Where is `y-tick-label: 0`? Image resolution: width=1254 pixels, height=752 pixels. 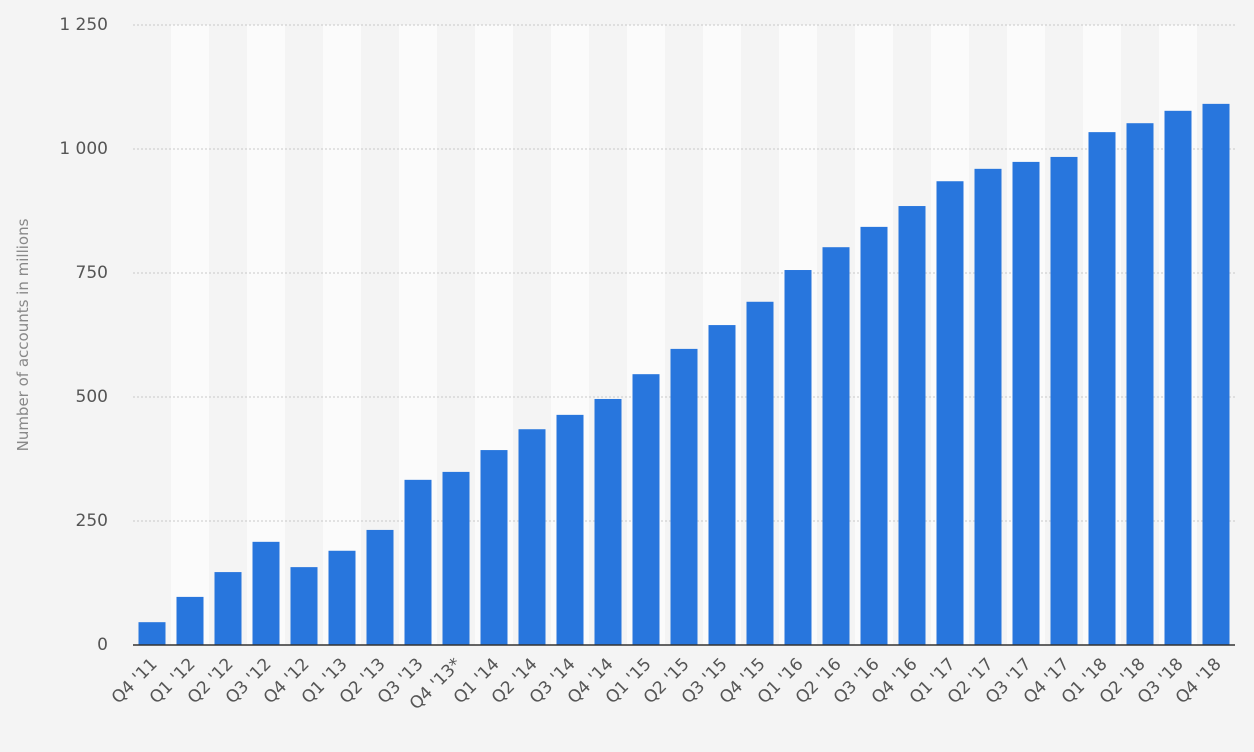
y-tick-label: 0 is located at coordinates (102, 645).